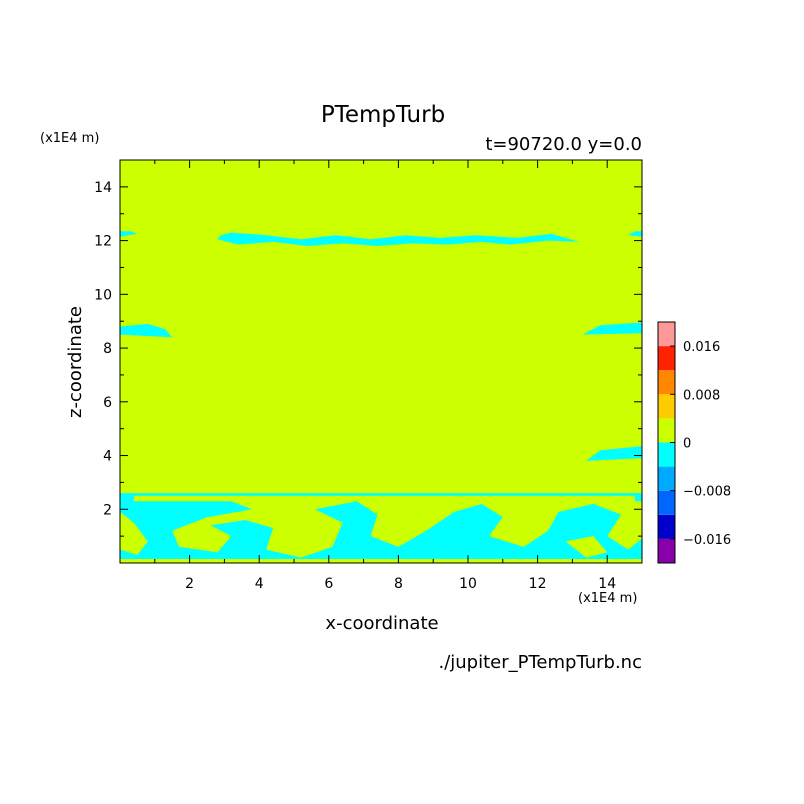 The image size is (804, 804). Describe the element at coordinates (707, 492) in the screenshot. I see `colorbar-tick-label: −0.008` at that location.